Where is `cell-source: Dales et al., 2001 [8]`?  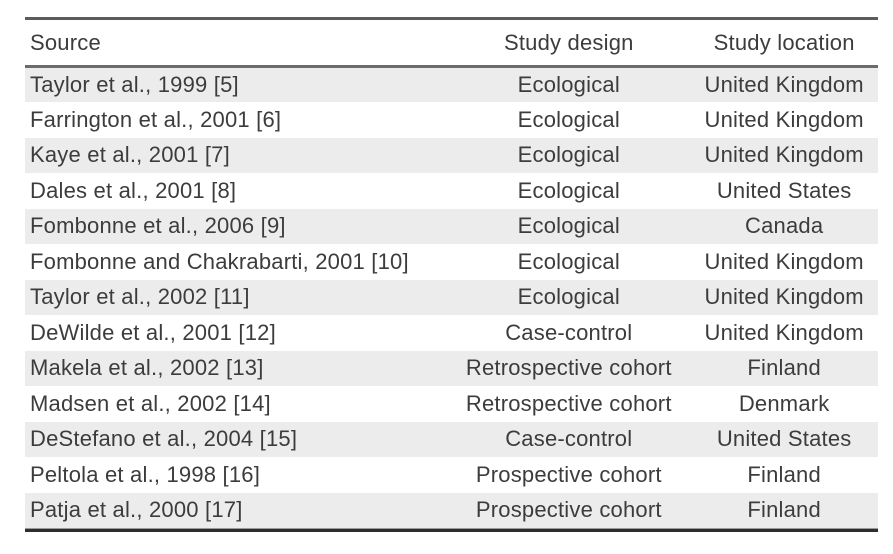
cell-source: Dales et al., 2001 [8] is located at coordinates (133, 190).